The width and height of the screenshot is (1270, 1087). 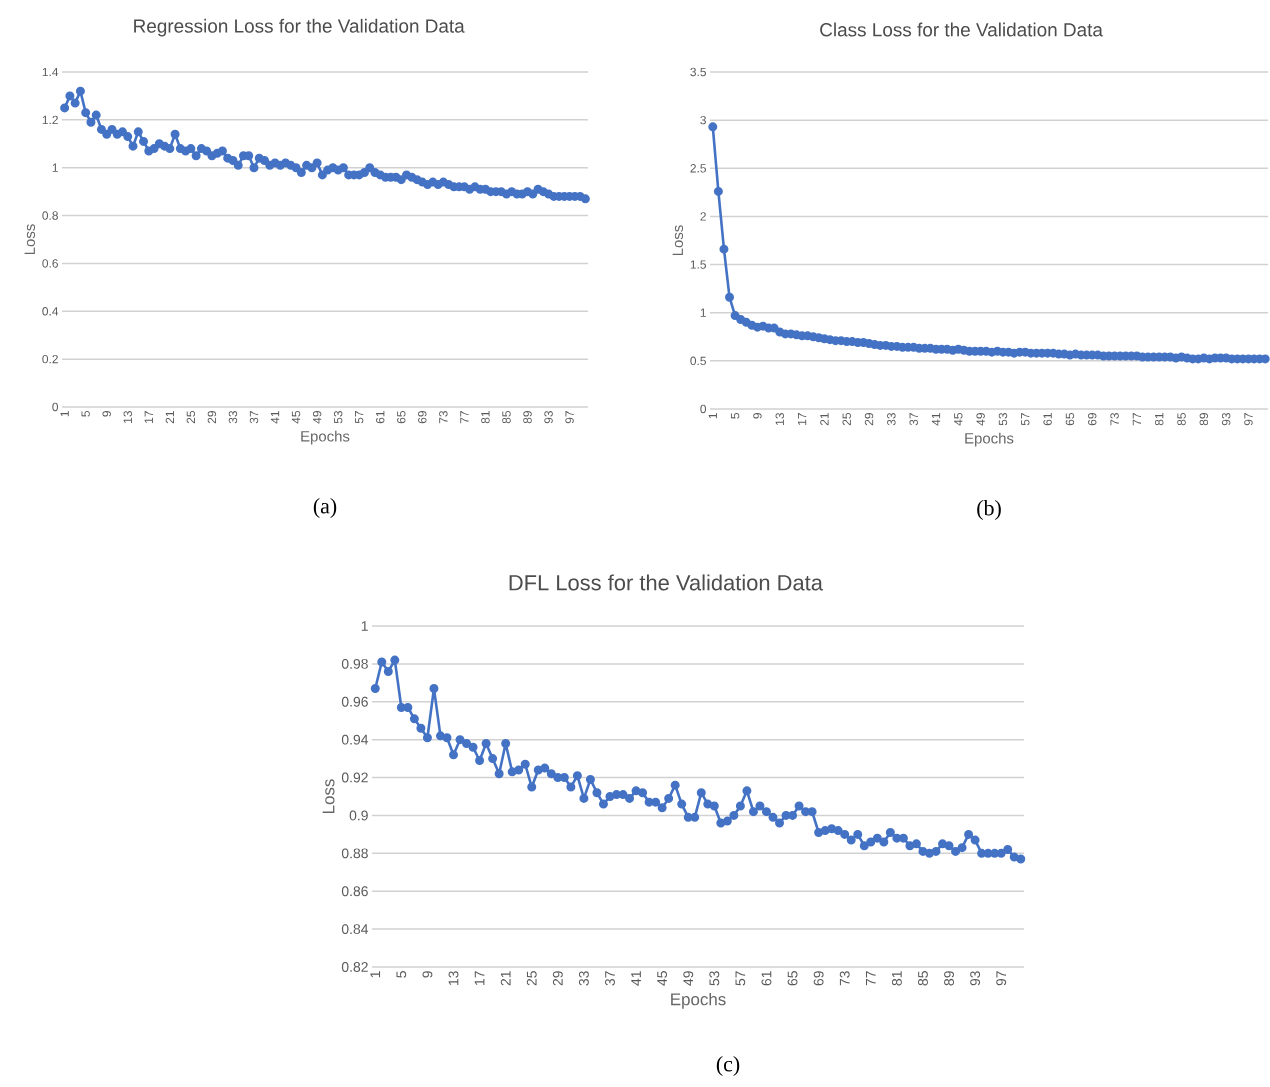 What do you see at coordinates (50, 311) in the screenshot?
I see `y-tick-label: 0.4` at bounding box center [50, 311].